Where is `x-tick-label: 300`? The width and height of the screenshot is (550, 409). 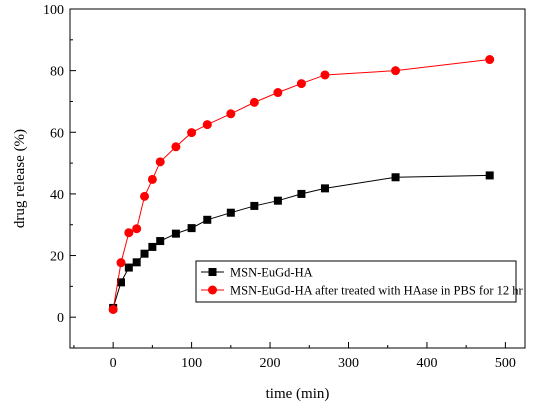
x-tick-label: 300 is located at coordinates (348, 363).